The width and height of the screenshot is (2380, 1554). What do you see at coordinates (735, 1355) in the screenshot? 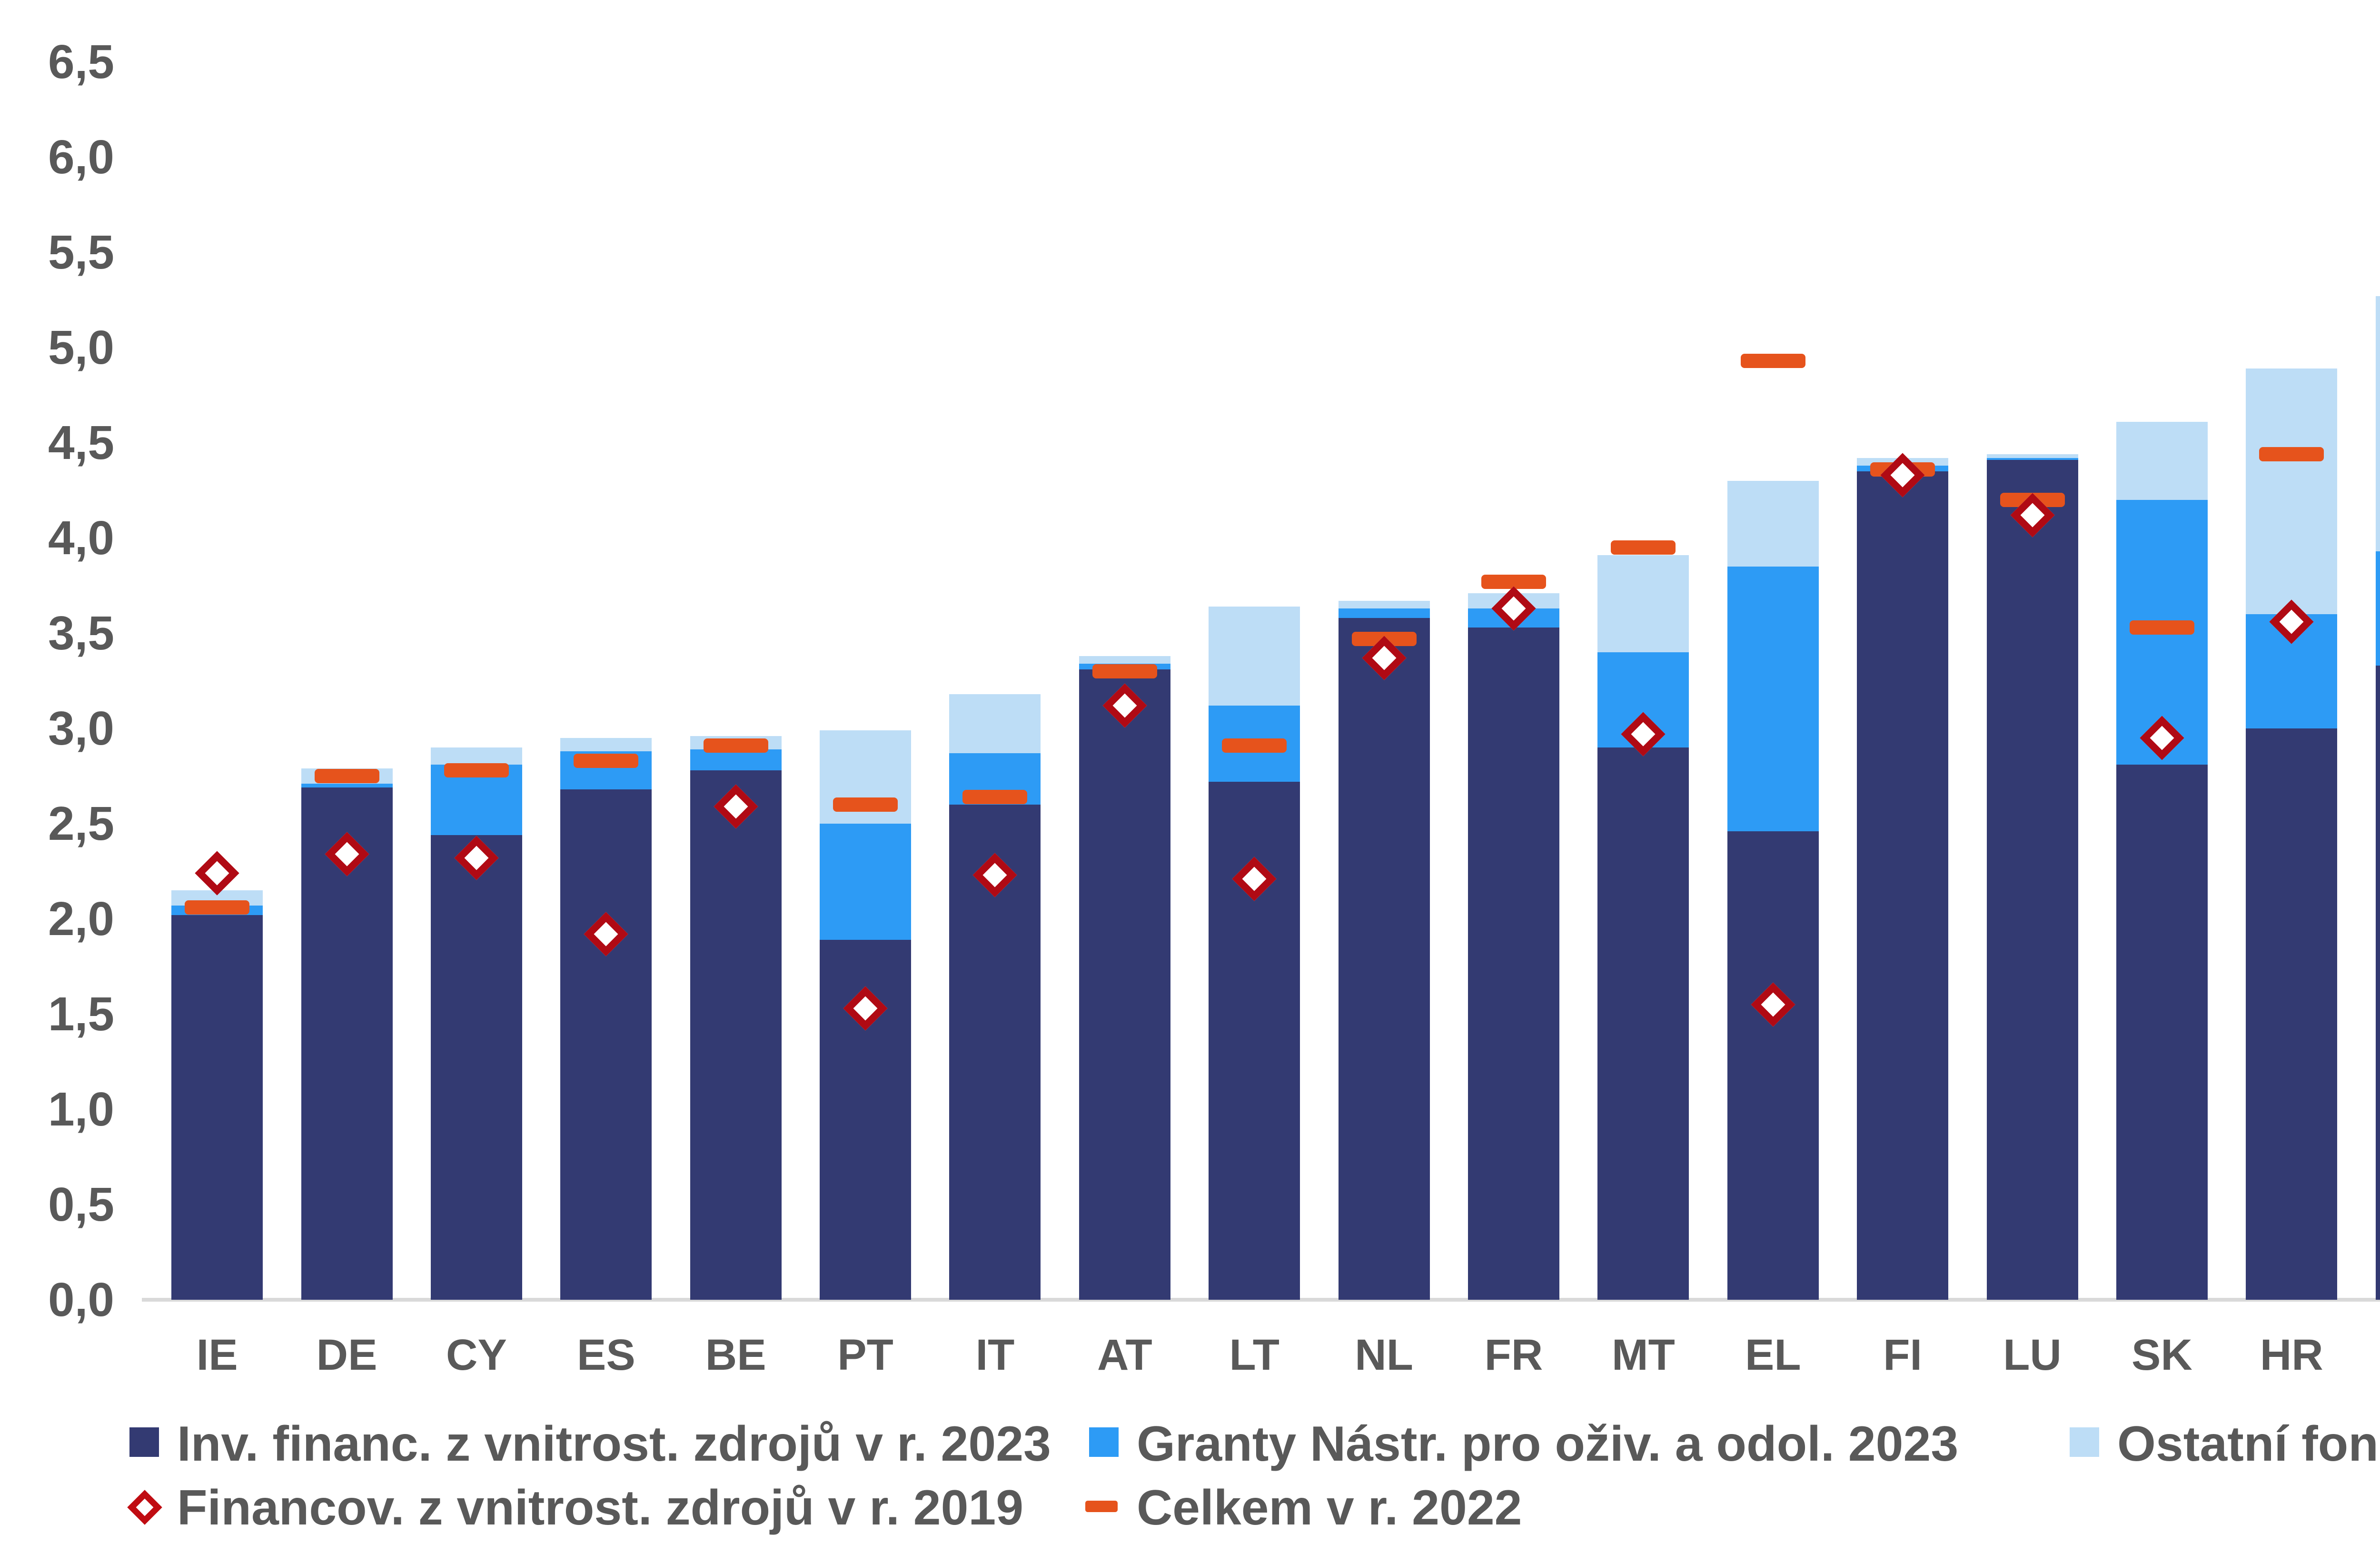
I see `x-axis-label-BE: BE` at bounding box center [735, 1355].